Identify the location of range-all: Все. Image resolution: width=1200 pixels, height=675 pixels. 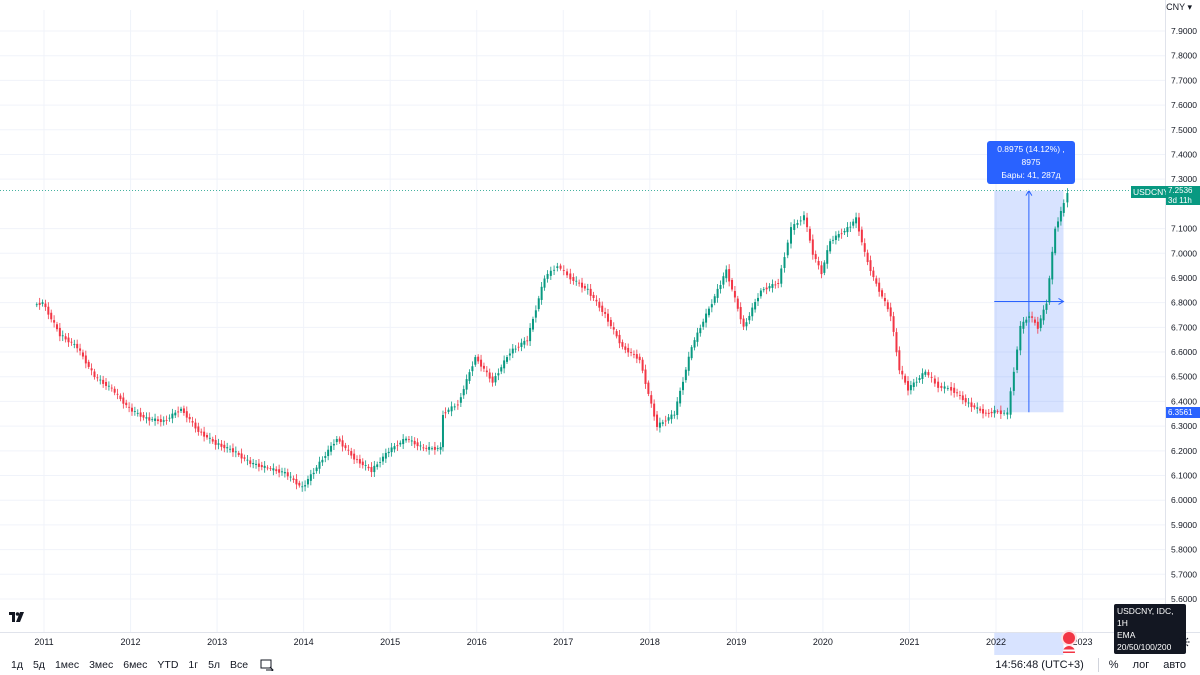
(239, 665).